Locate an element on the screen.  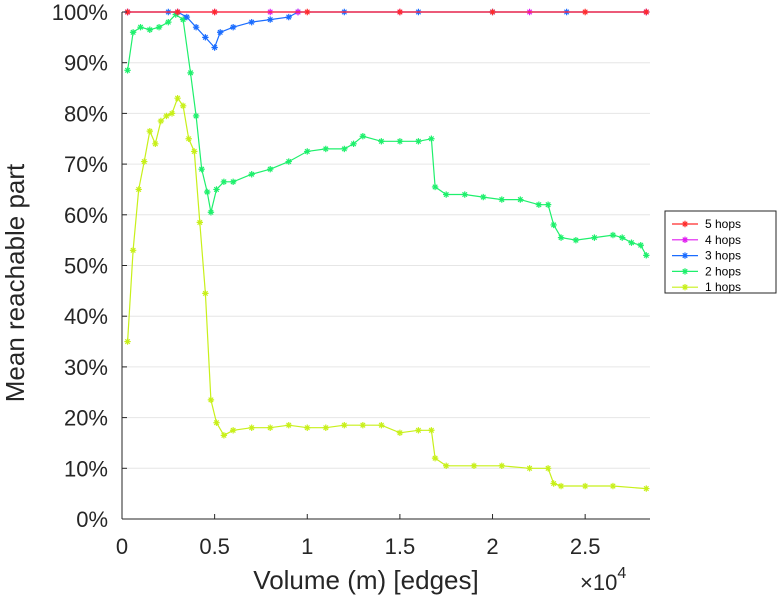
x-tick-label: 1.5 is located at coordinates (400, 546).